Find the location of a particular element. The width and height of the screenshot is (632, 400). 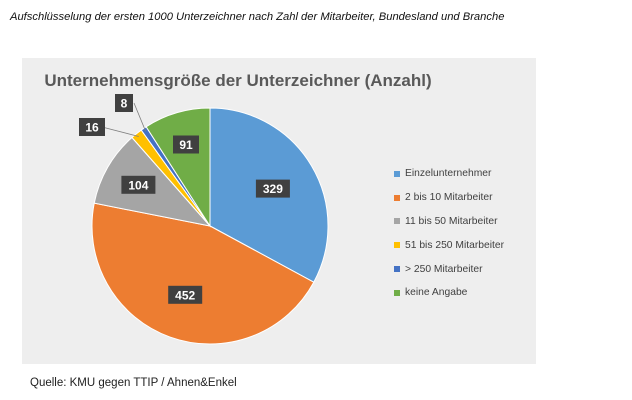

data-label-text: 329 is located at coordinates (273, 189).